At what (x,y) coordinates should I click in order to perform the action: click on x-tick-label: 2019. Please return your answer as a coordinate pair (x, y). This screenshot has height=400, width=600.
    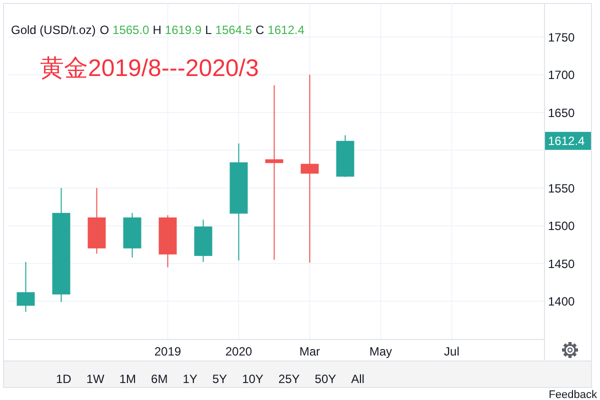
    Looking at the image, I should click on (168, 351).